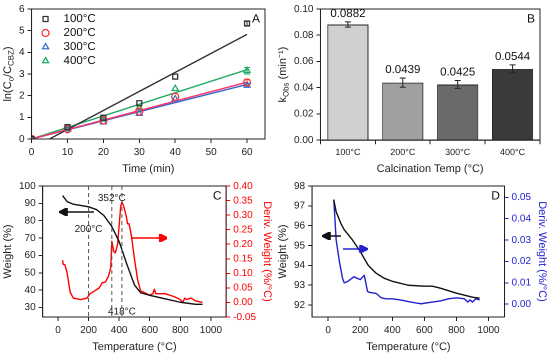  What do you see at coordinates (304, 140) in the screenshot?
I see `y-tick-label: 0.00` at bounding box center [304, 140].